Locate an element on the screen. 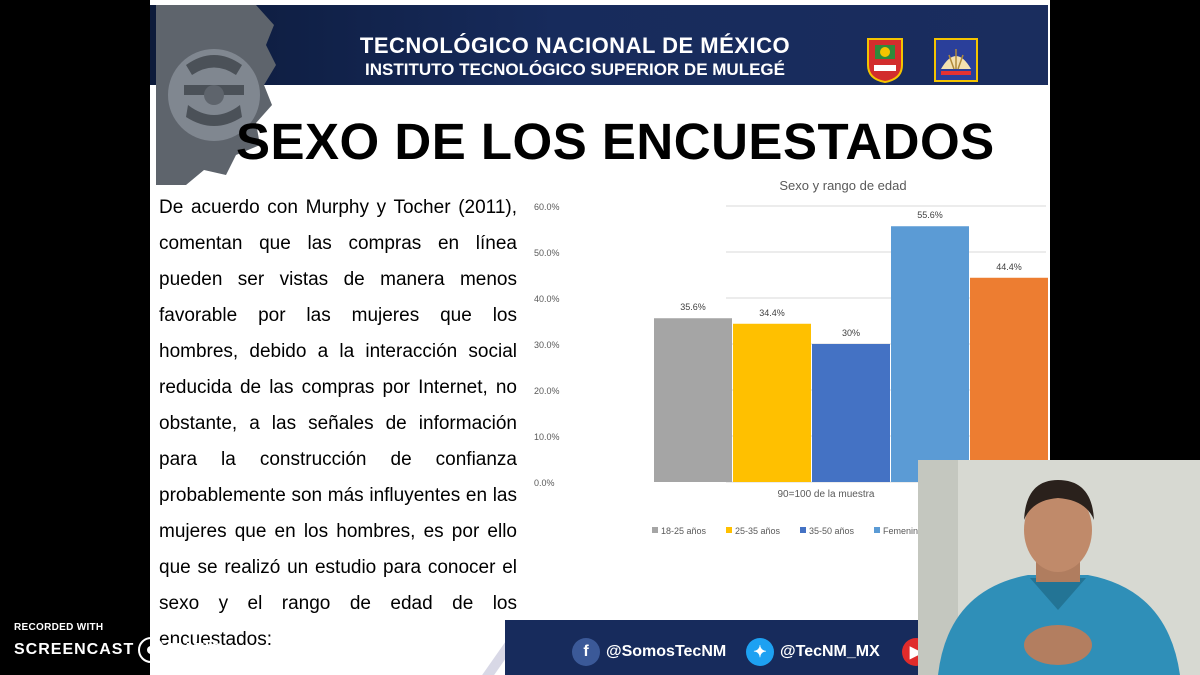 The height and width of the screenshot is (675, 1200). tecnm-logo-icon is located at coordinates (885, 60).